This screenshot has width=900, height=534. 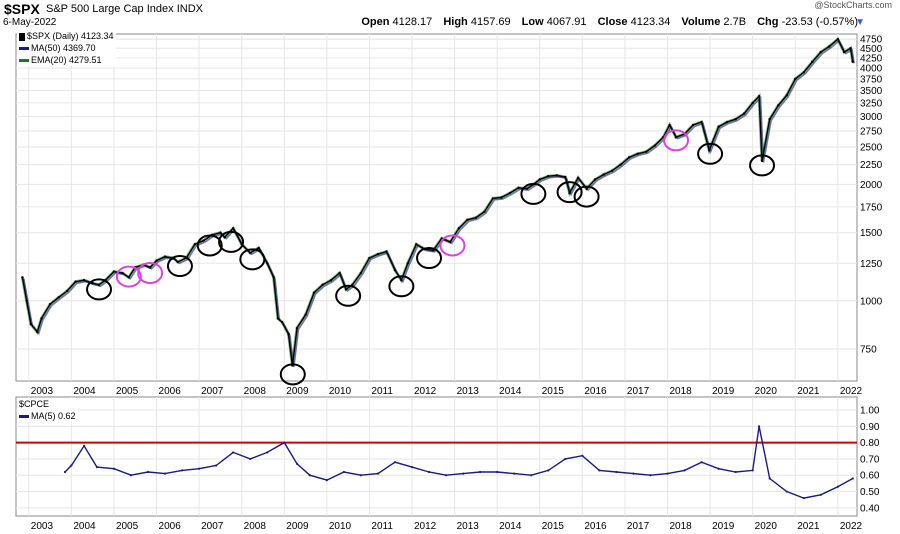 I want to click on cpce-swatch-icon, so click(x=24, y=417).